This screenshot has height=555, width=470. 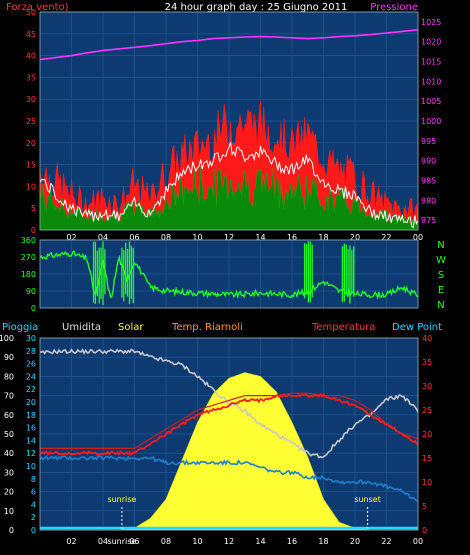 I want to click on y-right-tick-label: 5, so click(x=424, y=506).